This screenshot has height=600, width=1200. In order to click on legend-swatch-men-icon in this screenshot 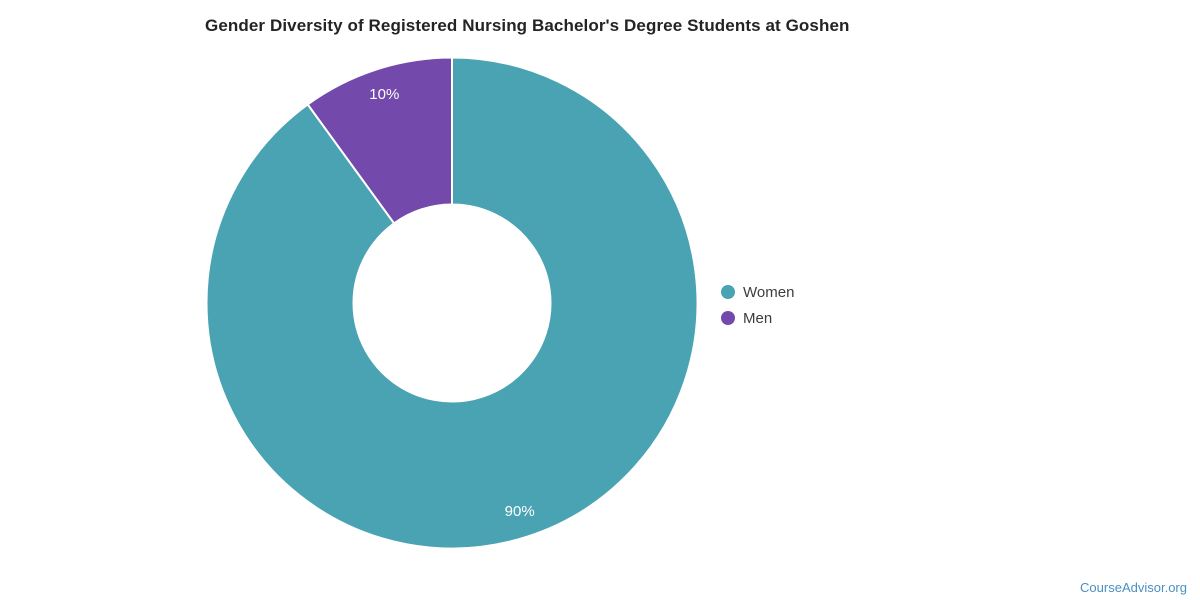, I will do `click(728, 318)`.